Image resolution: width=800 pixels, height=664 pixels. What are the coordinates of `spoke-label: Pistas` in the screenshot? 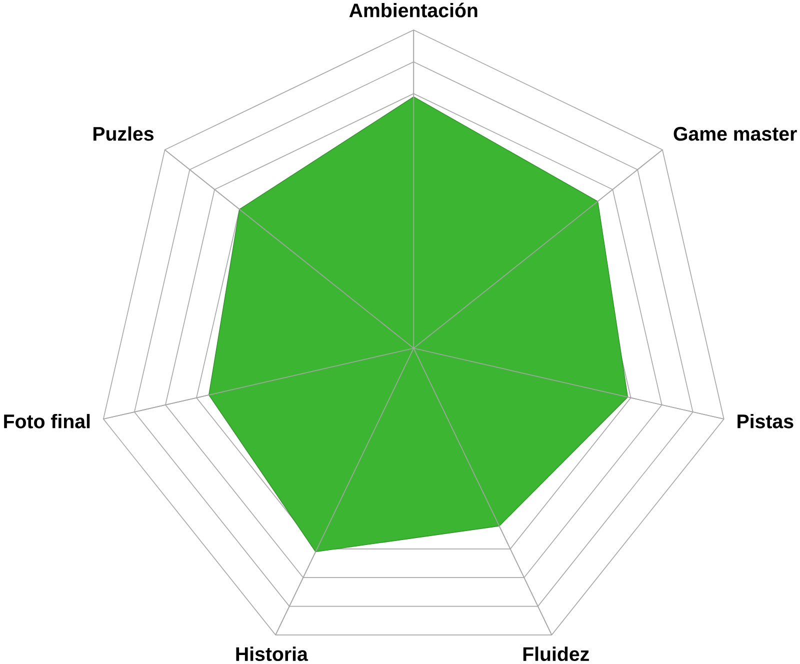 It's located at (766, 421).